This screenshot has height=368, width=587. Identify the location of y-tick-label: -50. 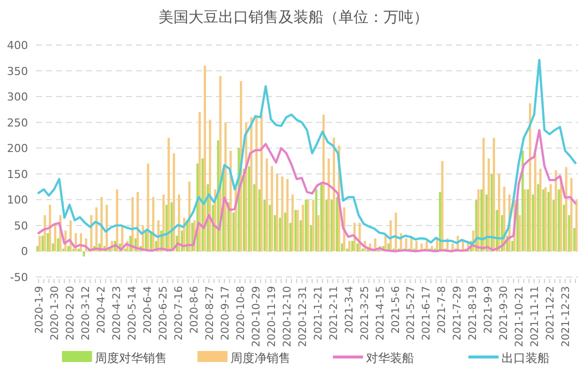
(19, 277).